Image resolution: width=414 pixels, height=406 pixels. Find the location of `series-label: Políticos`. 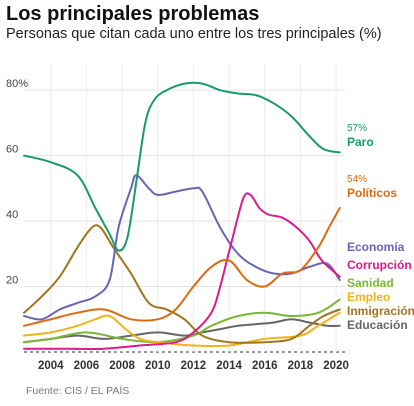

series-label: Políticos is located at coordinates (372, 193).